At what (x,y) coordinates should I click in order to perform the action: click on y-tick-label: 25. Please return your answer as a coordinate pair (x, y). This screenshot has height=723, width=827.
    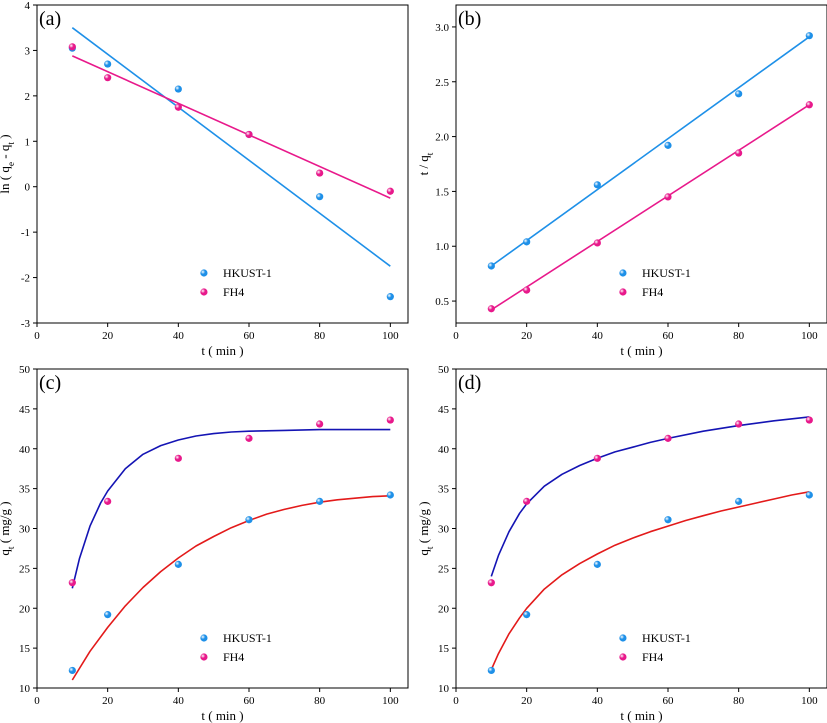
    Looking at the image, I should click on (25, 569).